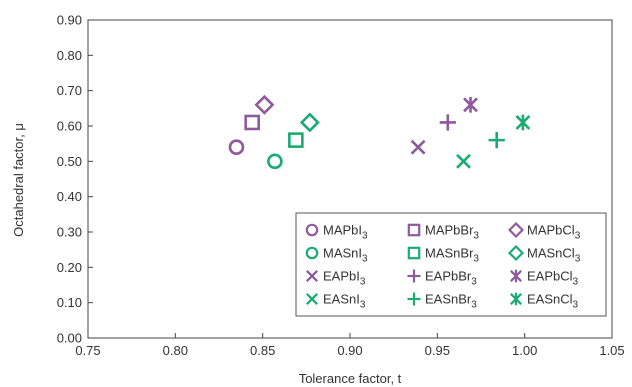 The width and height of the screenshot is (632, 387). I want to click on data-point-easni3, so click(463, 161).